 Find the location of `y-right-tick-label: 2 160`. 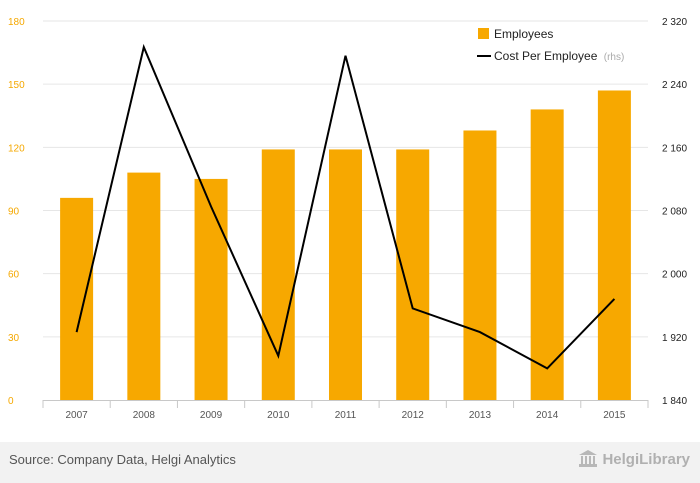

y-right-tick-label: 2 160 is located at coordinates (674, 148).